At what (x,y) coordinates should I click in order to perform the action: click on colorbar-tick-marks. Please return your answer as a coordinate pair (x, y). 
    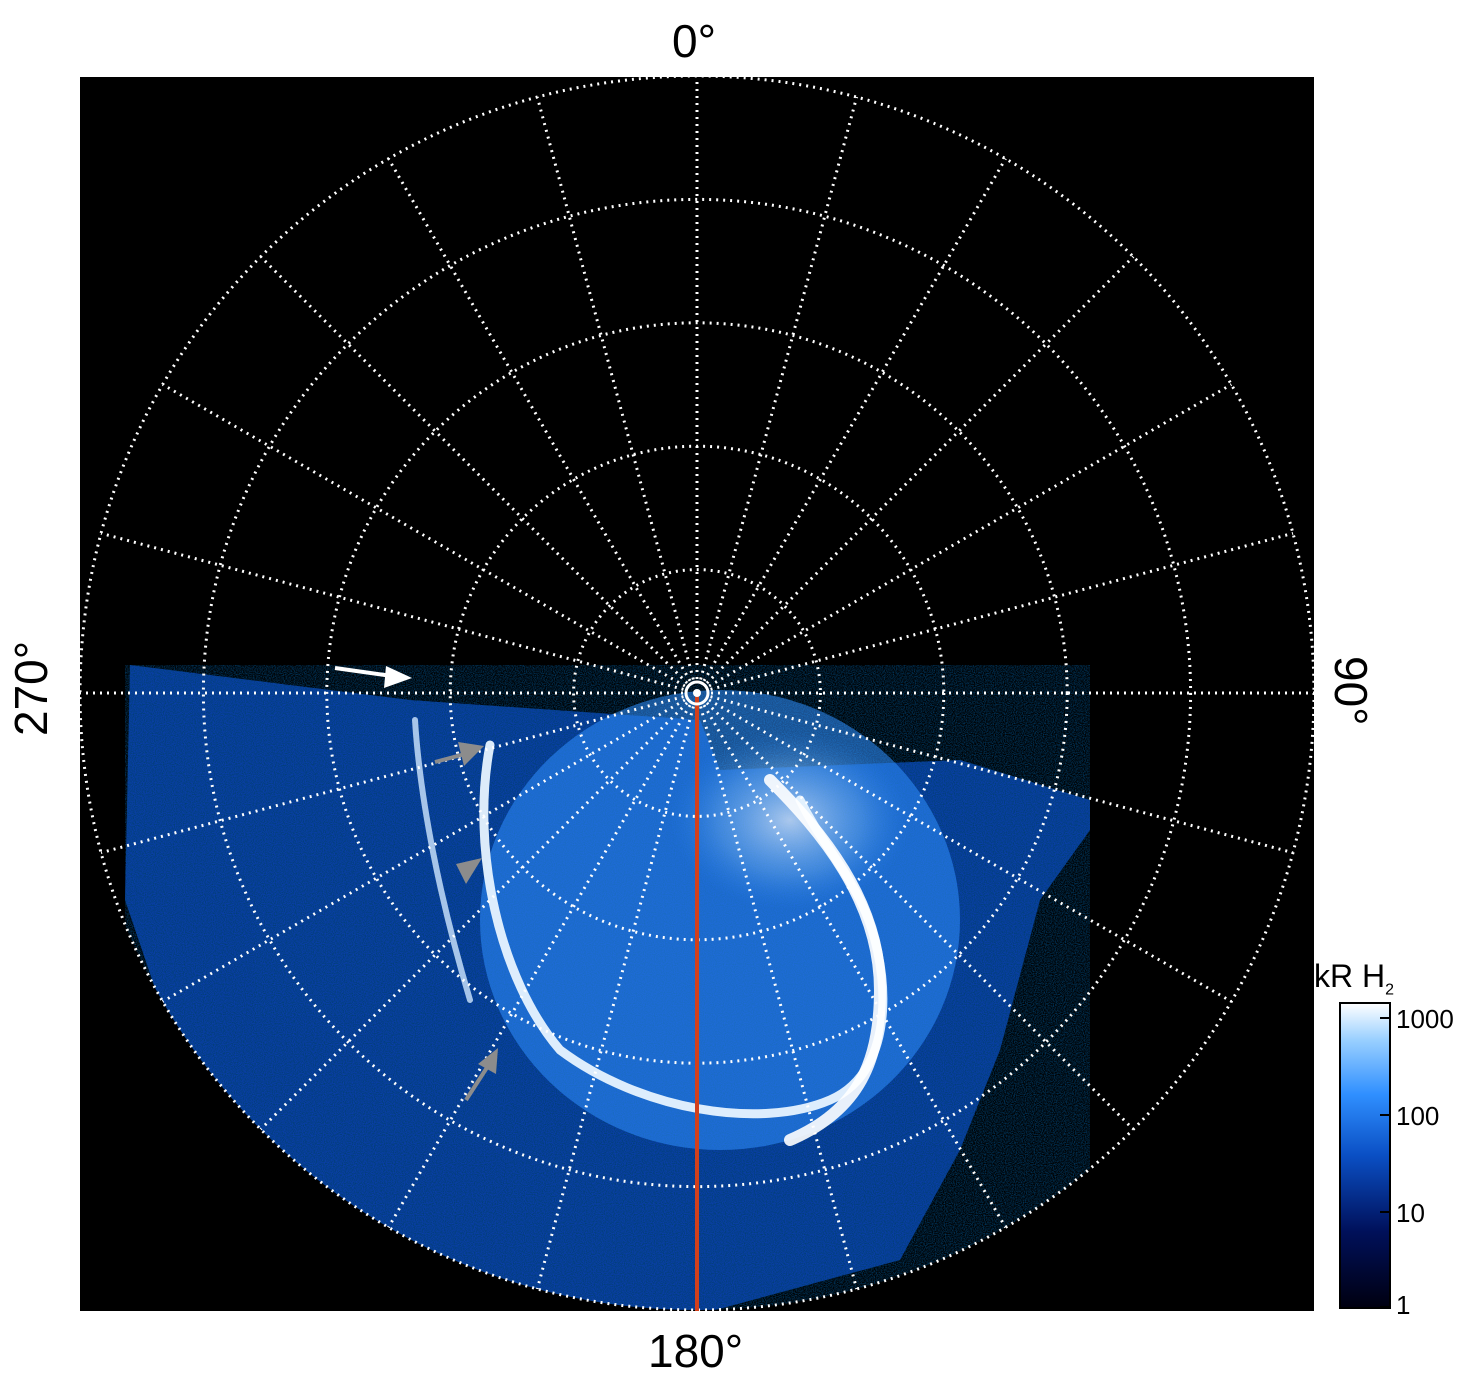
    Looking at the image, I should click on (1385, 1162).